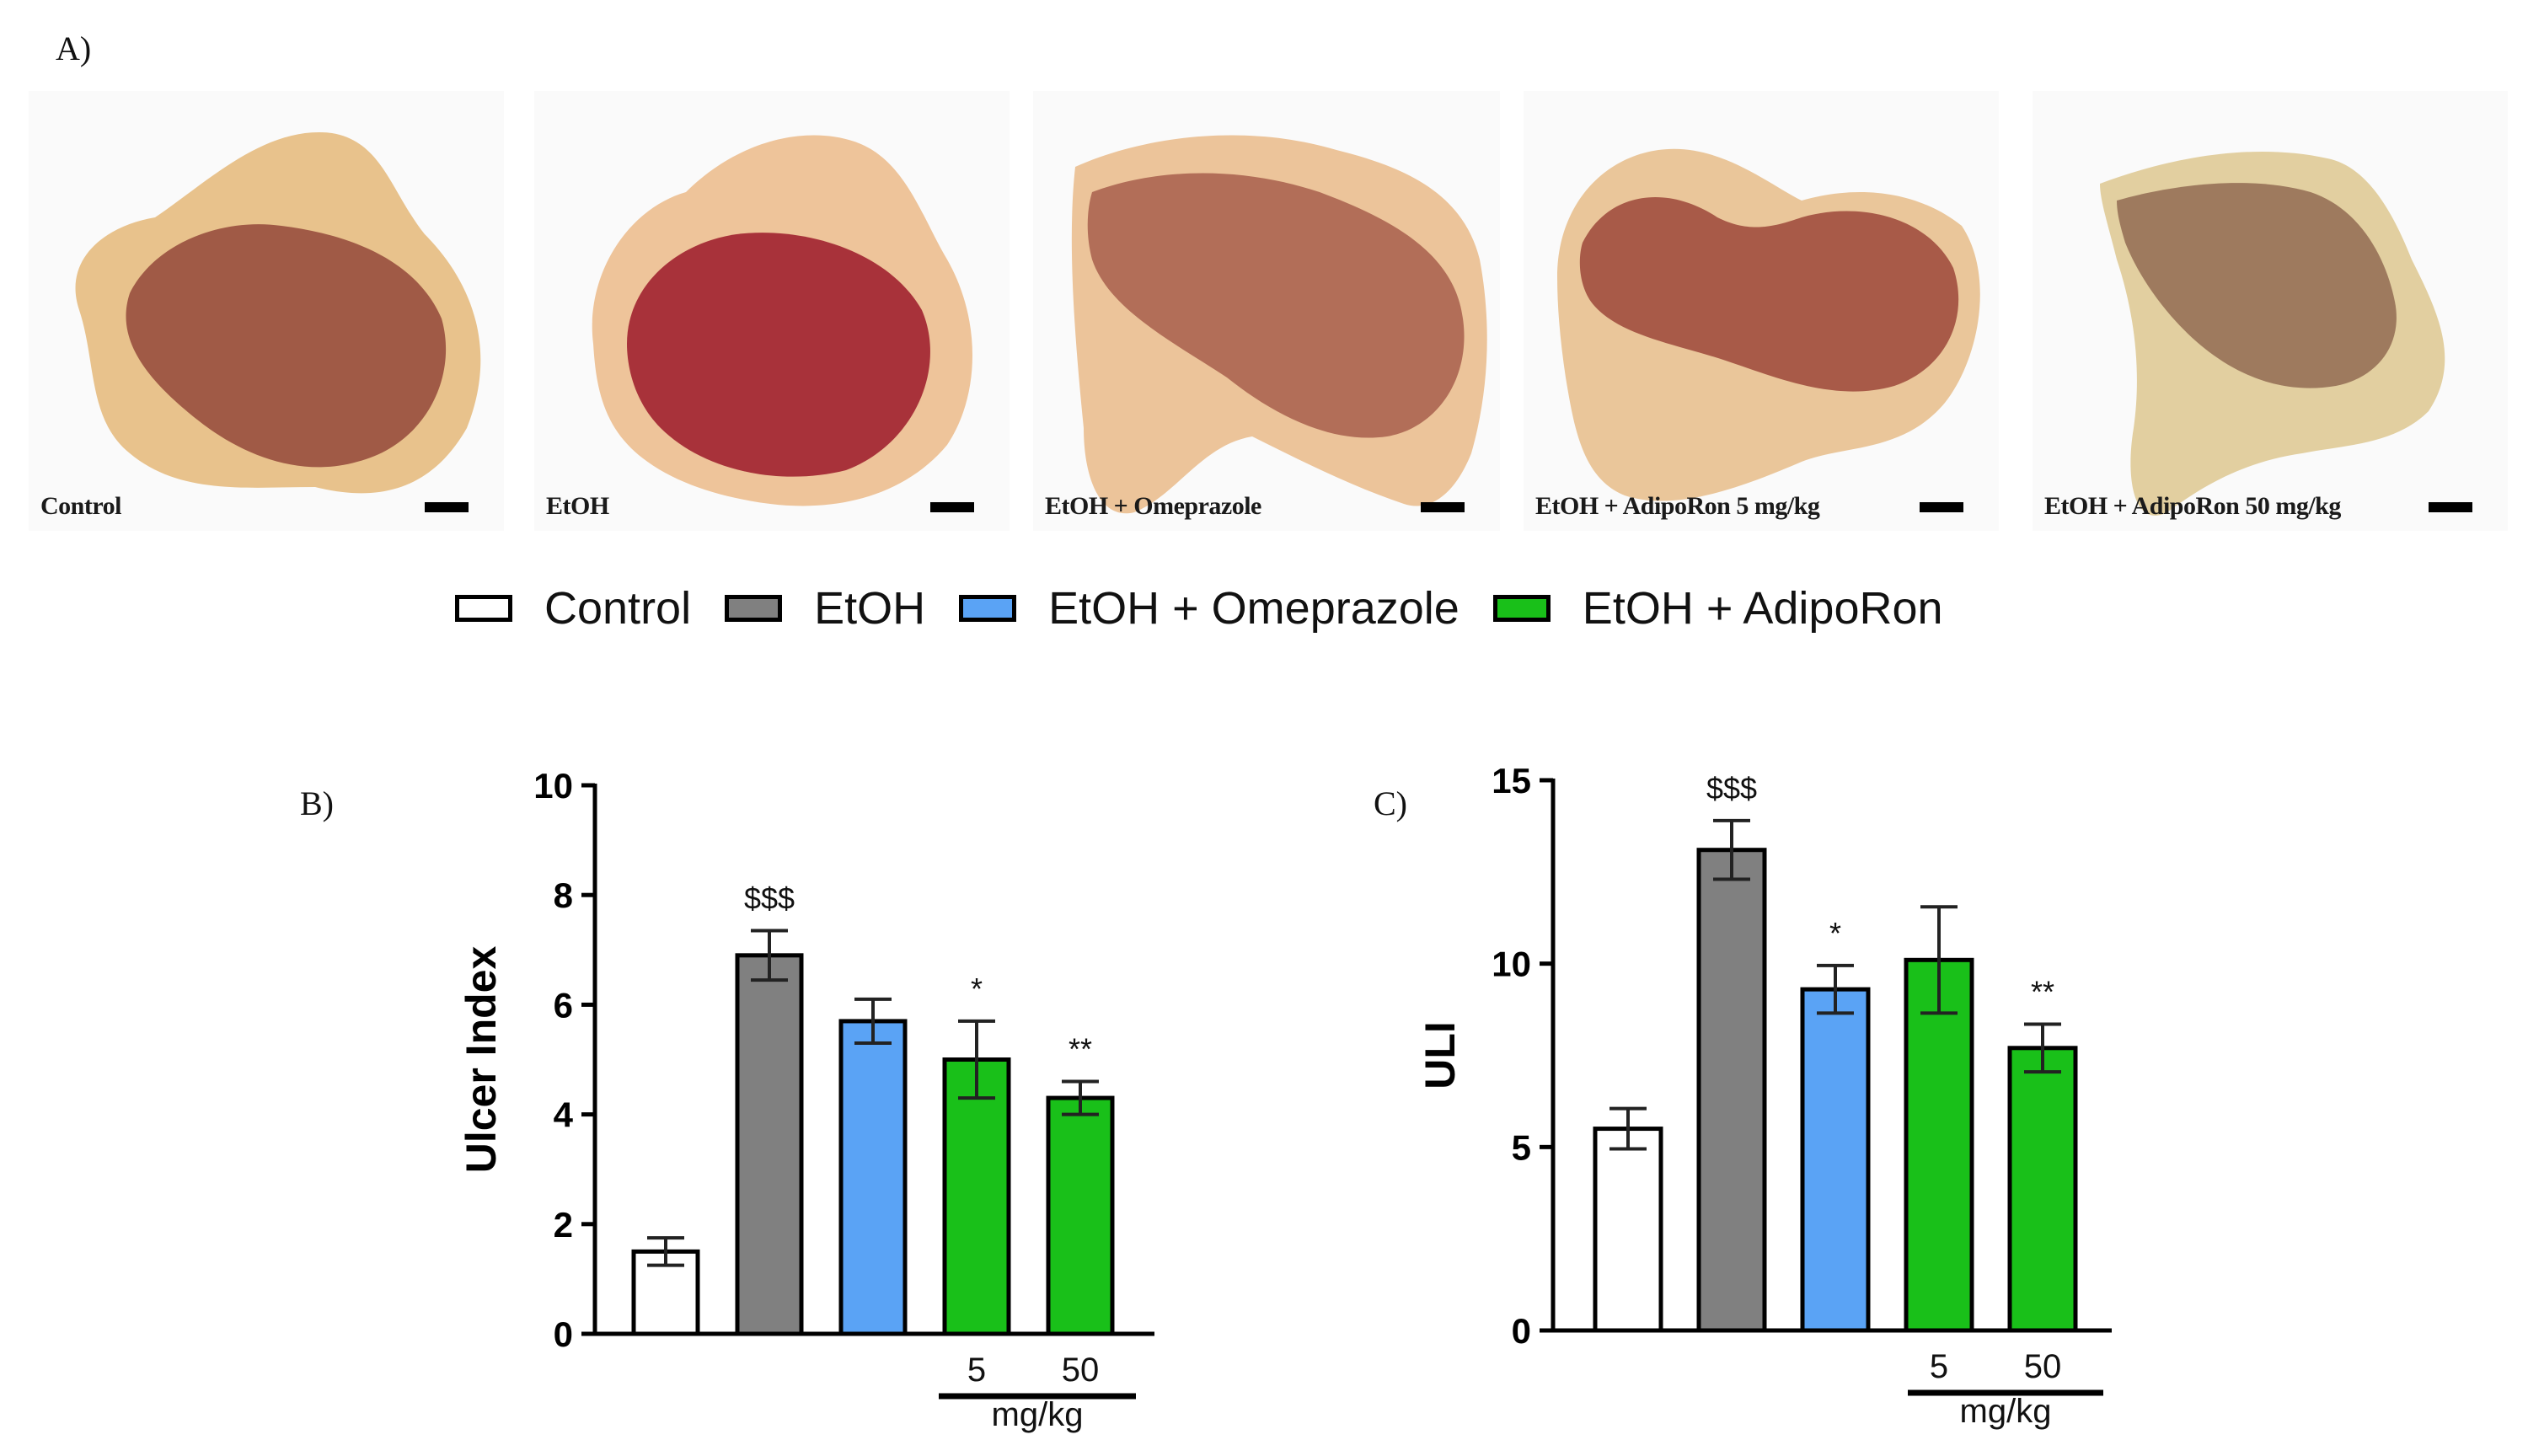 The width and height of the screenshot is (2528, 1456). Describe the element at coordinates (1391, 803) in the screenshot. I see `panel-c-label: C)` at that location.